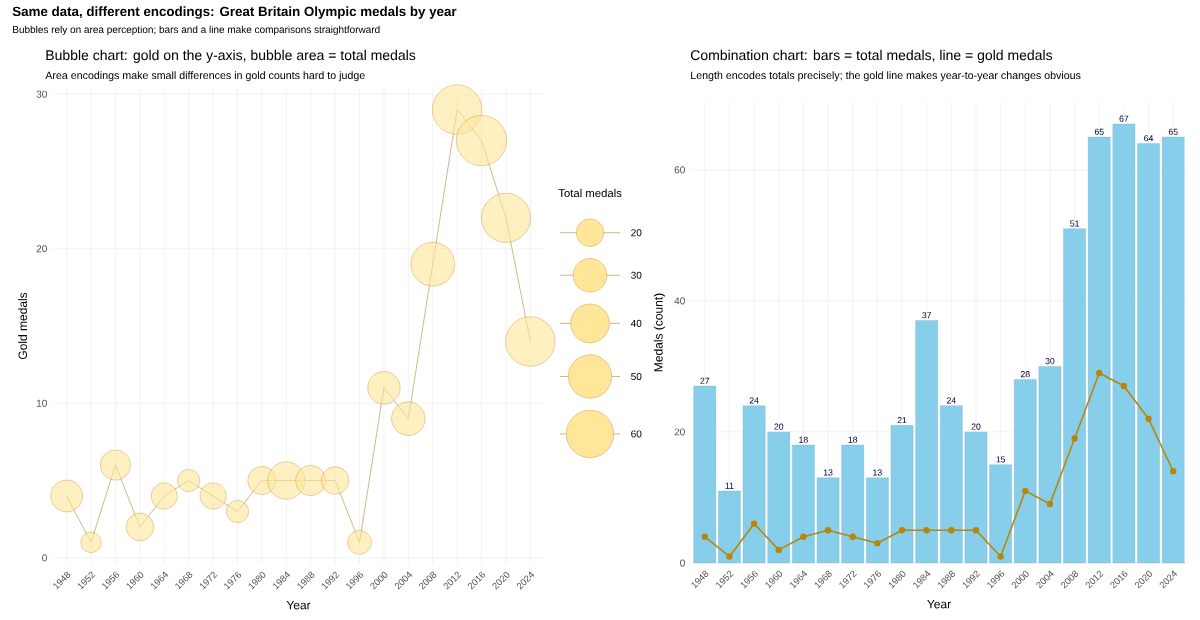 The height and width of the screenshot is (620, 1200). What do you see at coordinates (1124, 118) in the screenshot?
I see `data-label: 67` at bounding box center [1124, 118].